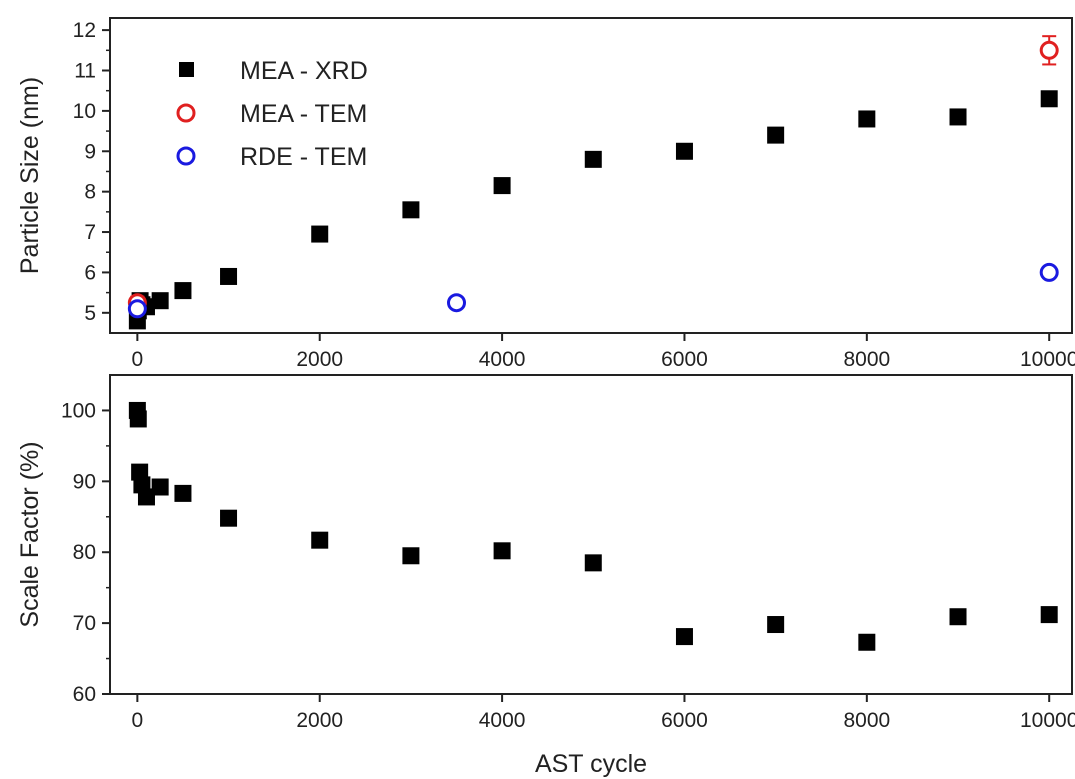 The height and width of the screenshot is (779, 1075). I want to click on legend-label-mea-xrd: MEA - XRD, so click(304, 71).